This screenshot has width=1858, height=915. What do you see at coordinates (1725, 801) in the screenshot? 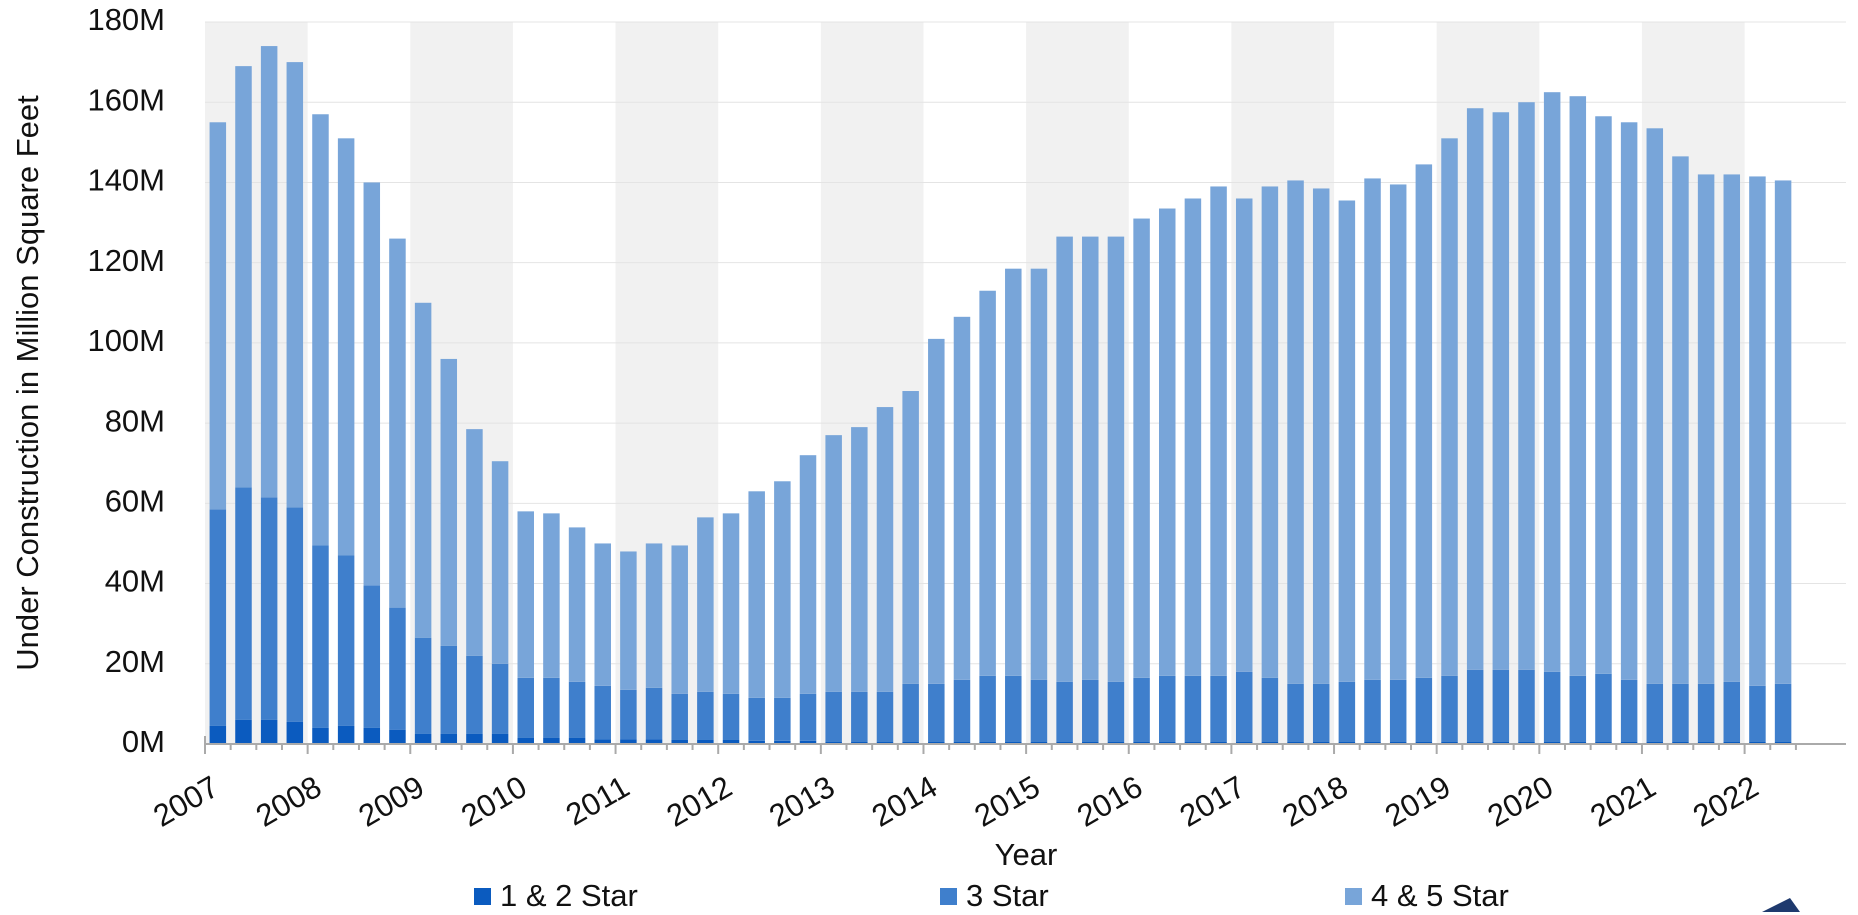
I see `x-tick-label: 2022` at bounding box center [1725, 801].